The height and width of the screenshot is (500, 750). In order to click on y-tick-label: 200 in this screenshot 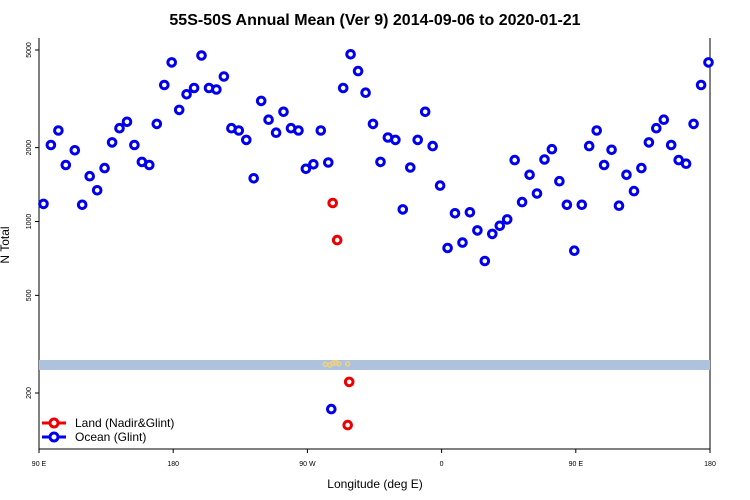, I will do `click(29, 393)`.